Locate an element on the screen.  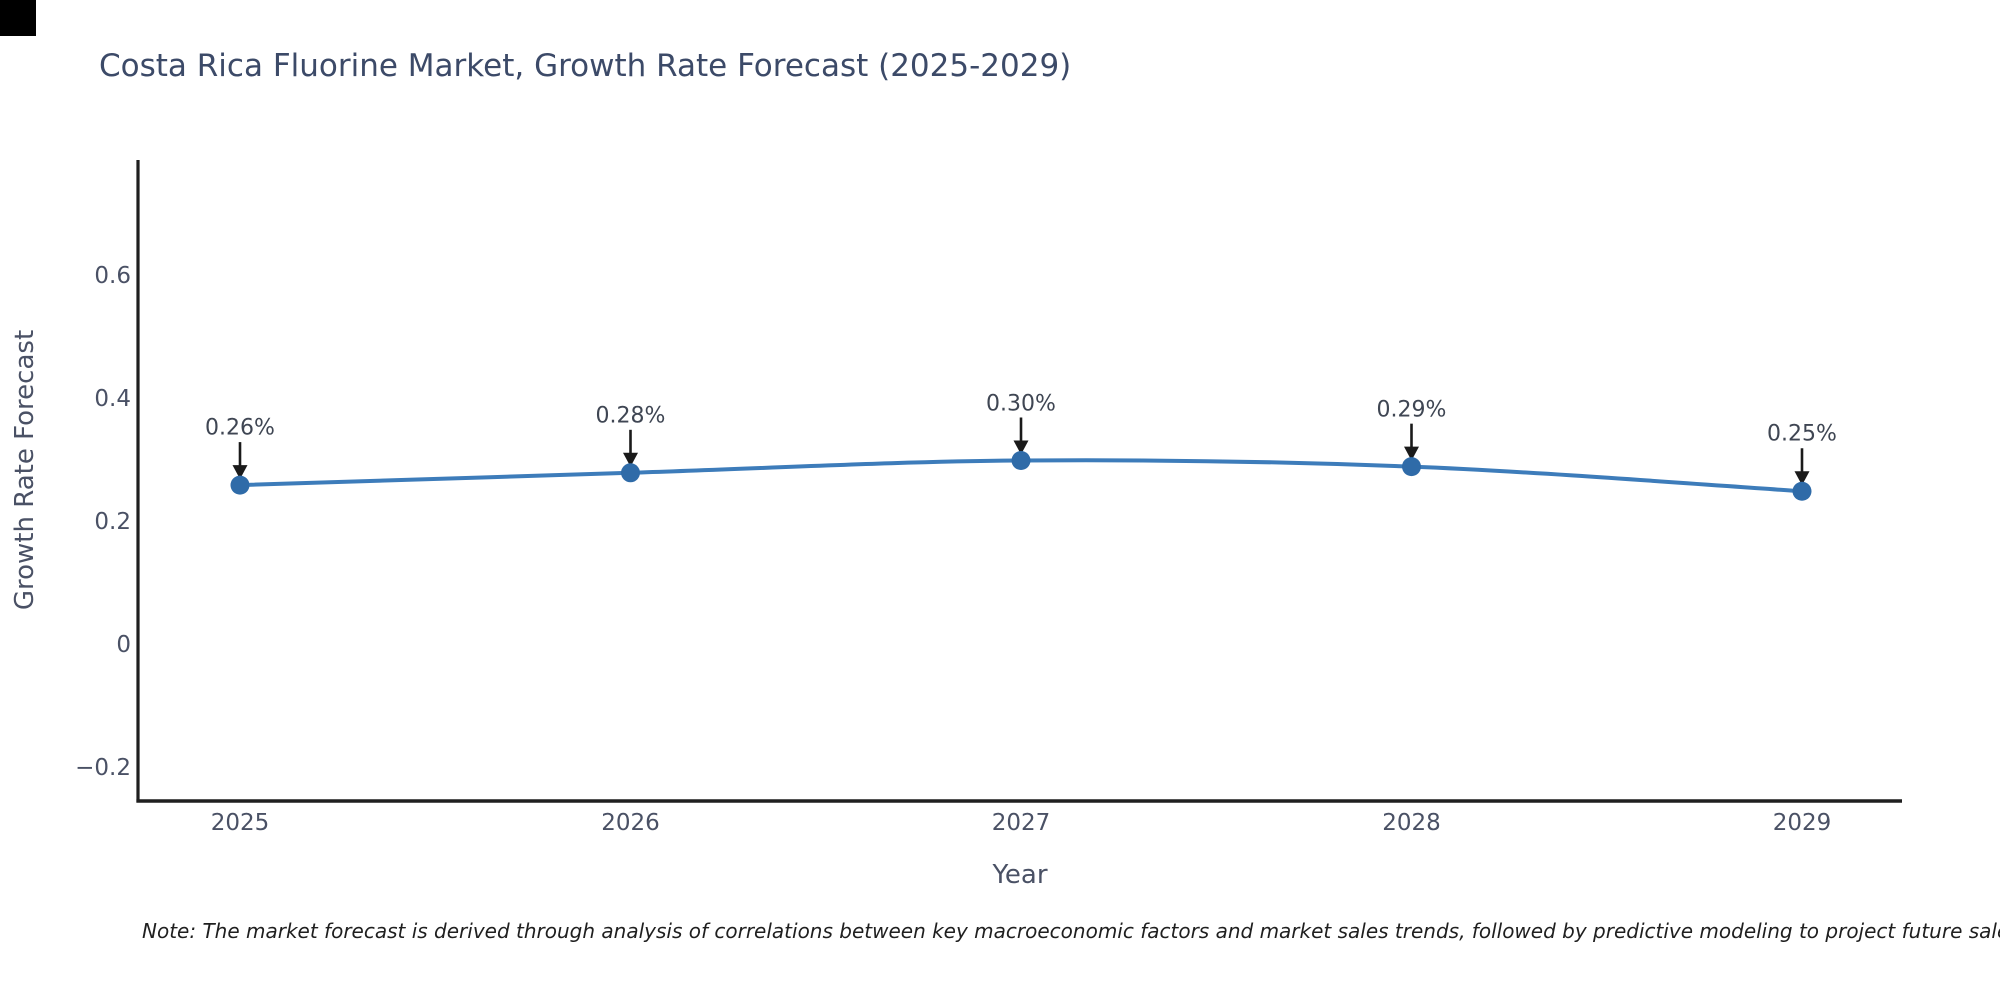
annotation-label: 0.28% is located at coordinates (630, 416).